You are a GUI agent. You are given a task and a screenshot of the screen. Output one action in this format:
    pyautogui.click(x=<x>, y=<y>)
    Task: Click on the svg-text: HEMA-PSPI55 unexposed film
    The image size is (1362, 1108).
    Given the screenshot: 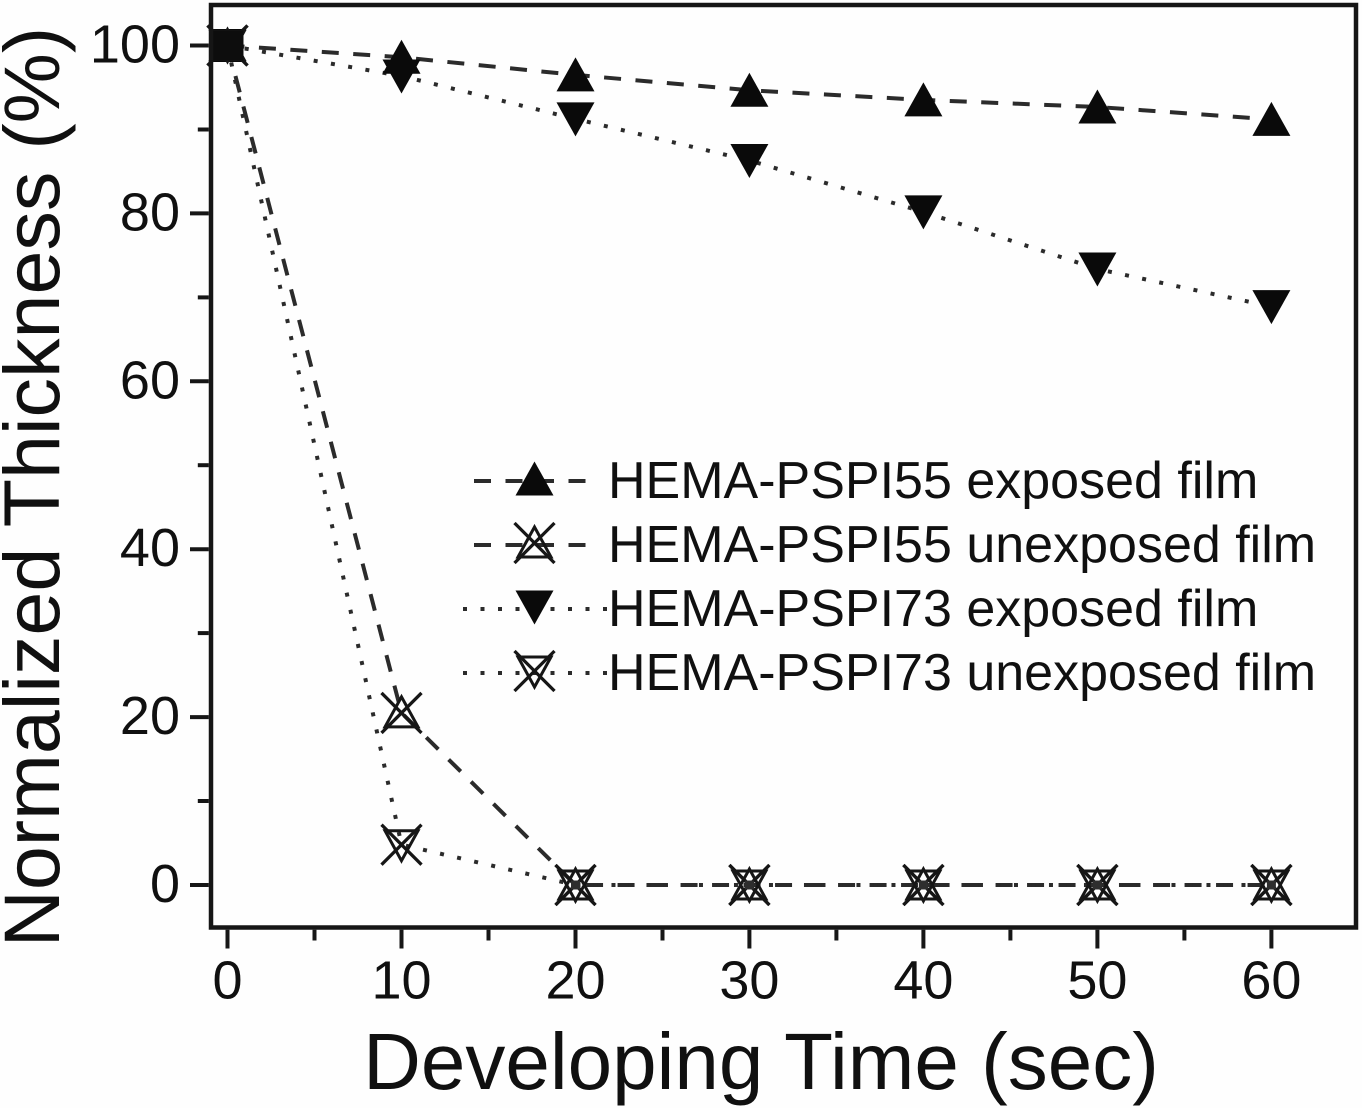 What is the action you would take?
    pyautogui.click(x=962, y=545)
    